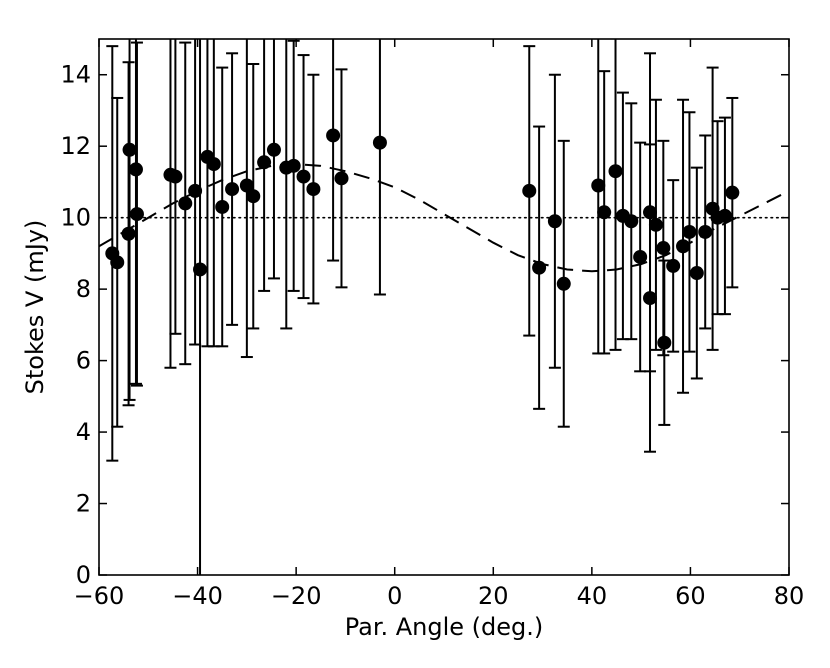 Image resolution: width=830 pixels, height=668 pixels. What do you see at coordinates (296, 596) in the screenshot?
I see `x-tick-label: −20` at bounding box center [296, 596].